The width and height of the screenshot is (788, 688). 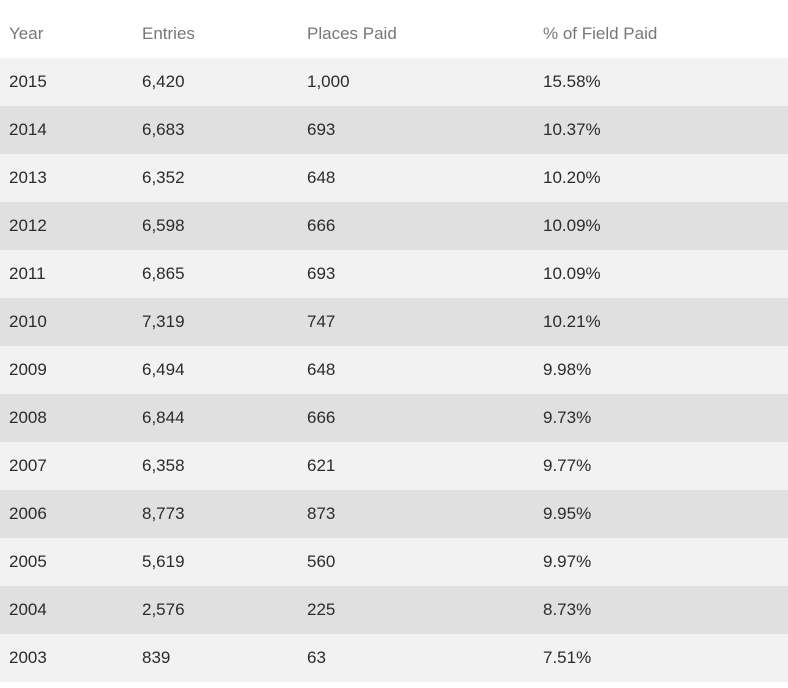 What do you see at coordinates (567, 465) in the screenshot?
I see `cell-percent-field-paid: 9.77%` at bounding box center [567, 465].